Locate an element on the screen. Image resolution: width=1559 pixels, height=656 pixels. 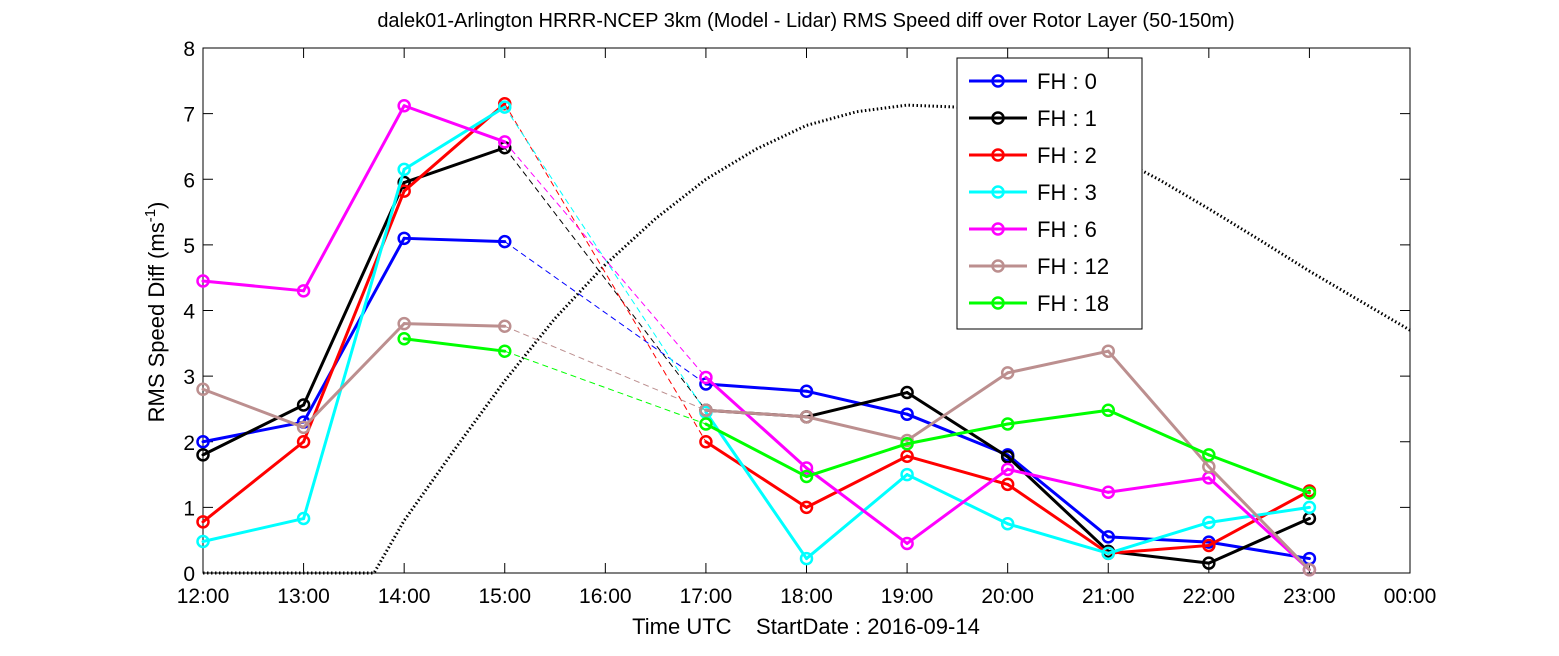
legend-item: FH : 0 is located at coordinates (1033, 81).